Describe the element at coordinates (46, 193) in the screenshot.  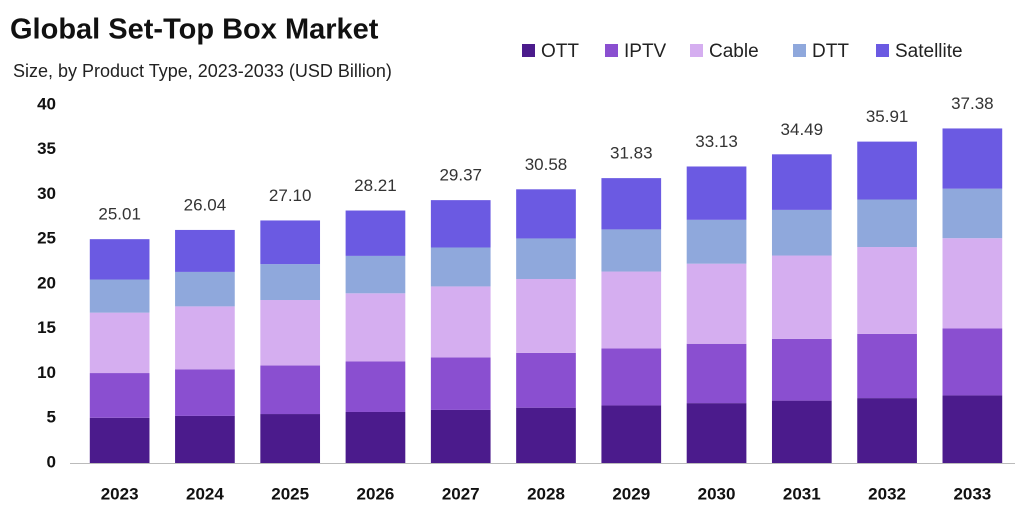
I see `y-tick-label: 30` at that location.